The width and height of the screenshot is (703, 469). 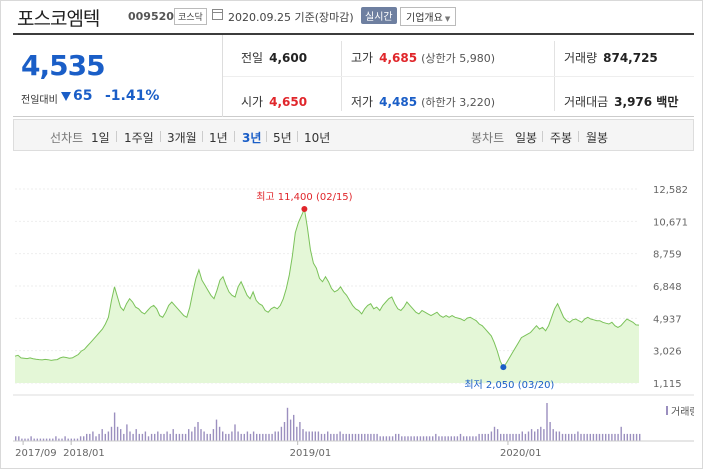 I want to click on tab-10y: 10년, so click(x=317, y=138).